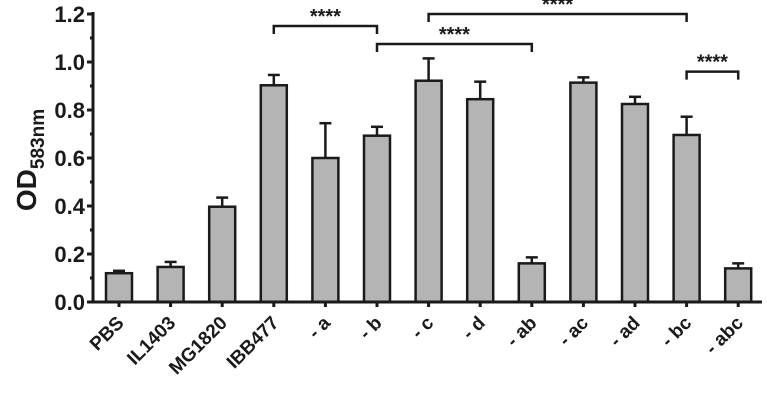  Describe the element at coordinates (473, 328) in the screenshot. I see `x-tick-label: - d` at that location.